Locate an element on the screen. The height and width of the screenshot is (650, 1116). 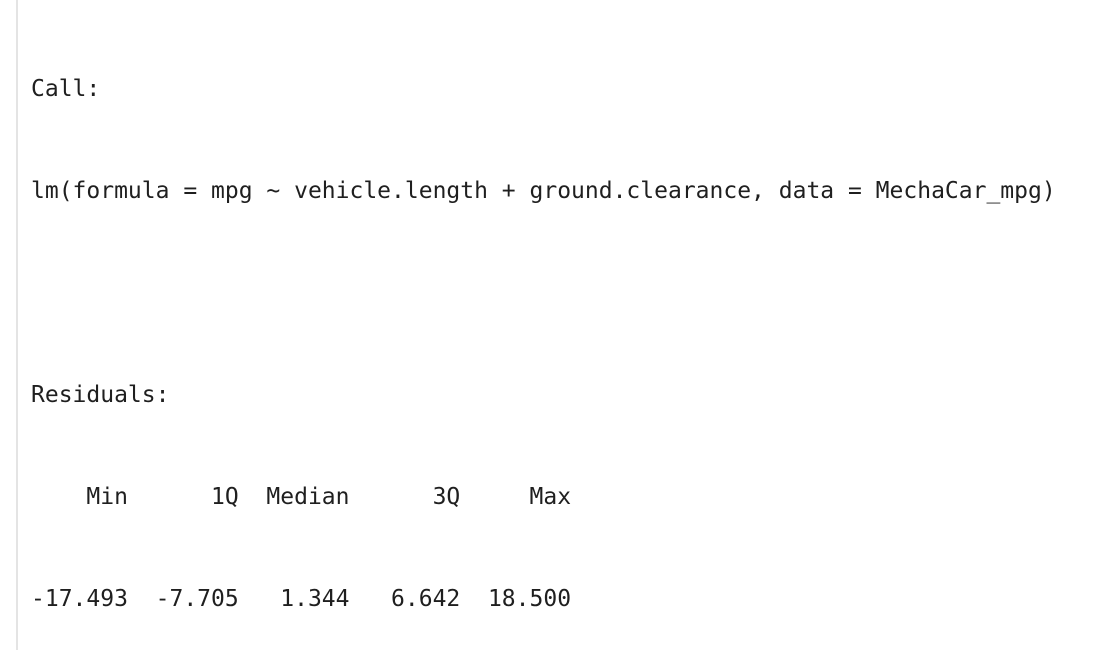
residuals-values: -17.493 -7.705 1.344 6.642 18.500 is located at coordinates (308, 599).